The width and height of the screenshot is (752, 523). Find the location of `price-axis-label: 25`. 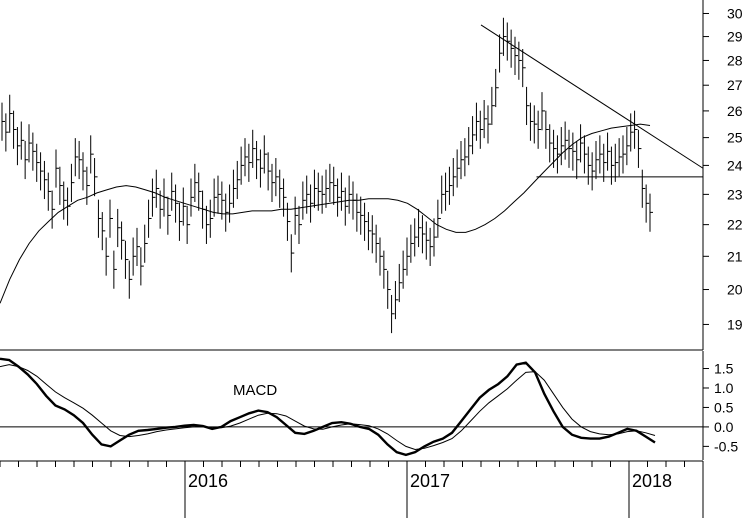

price-axis-label: 25 is located at coordinates (735, 138).